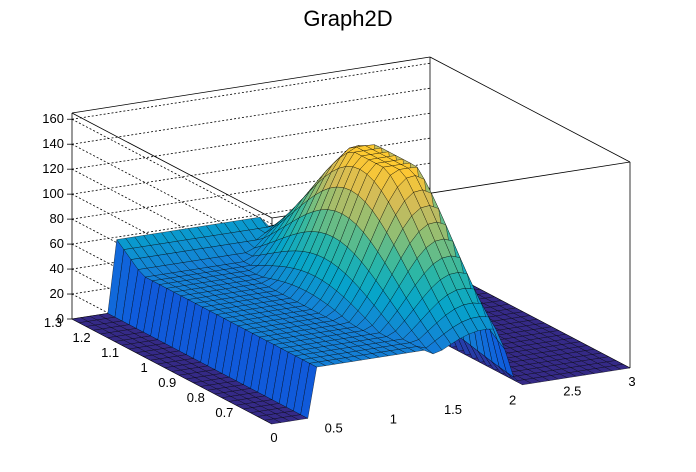 The image size is (696, 472). What do you see at coordinates (453, 409) in the screenshot?
I see `x-tick-label: 1.5` at bounding box center [453, 409].